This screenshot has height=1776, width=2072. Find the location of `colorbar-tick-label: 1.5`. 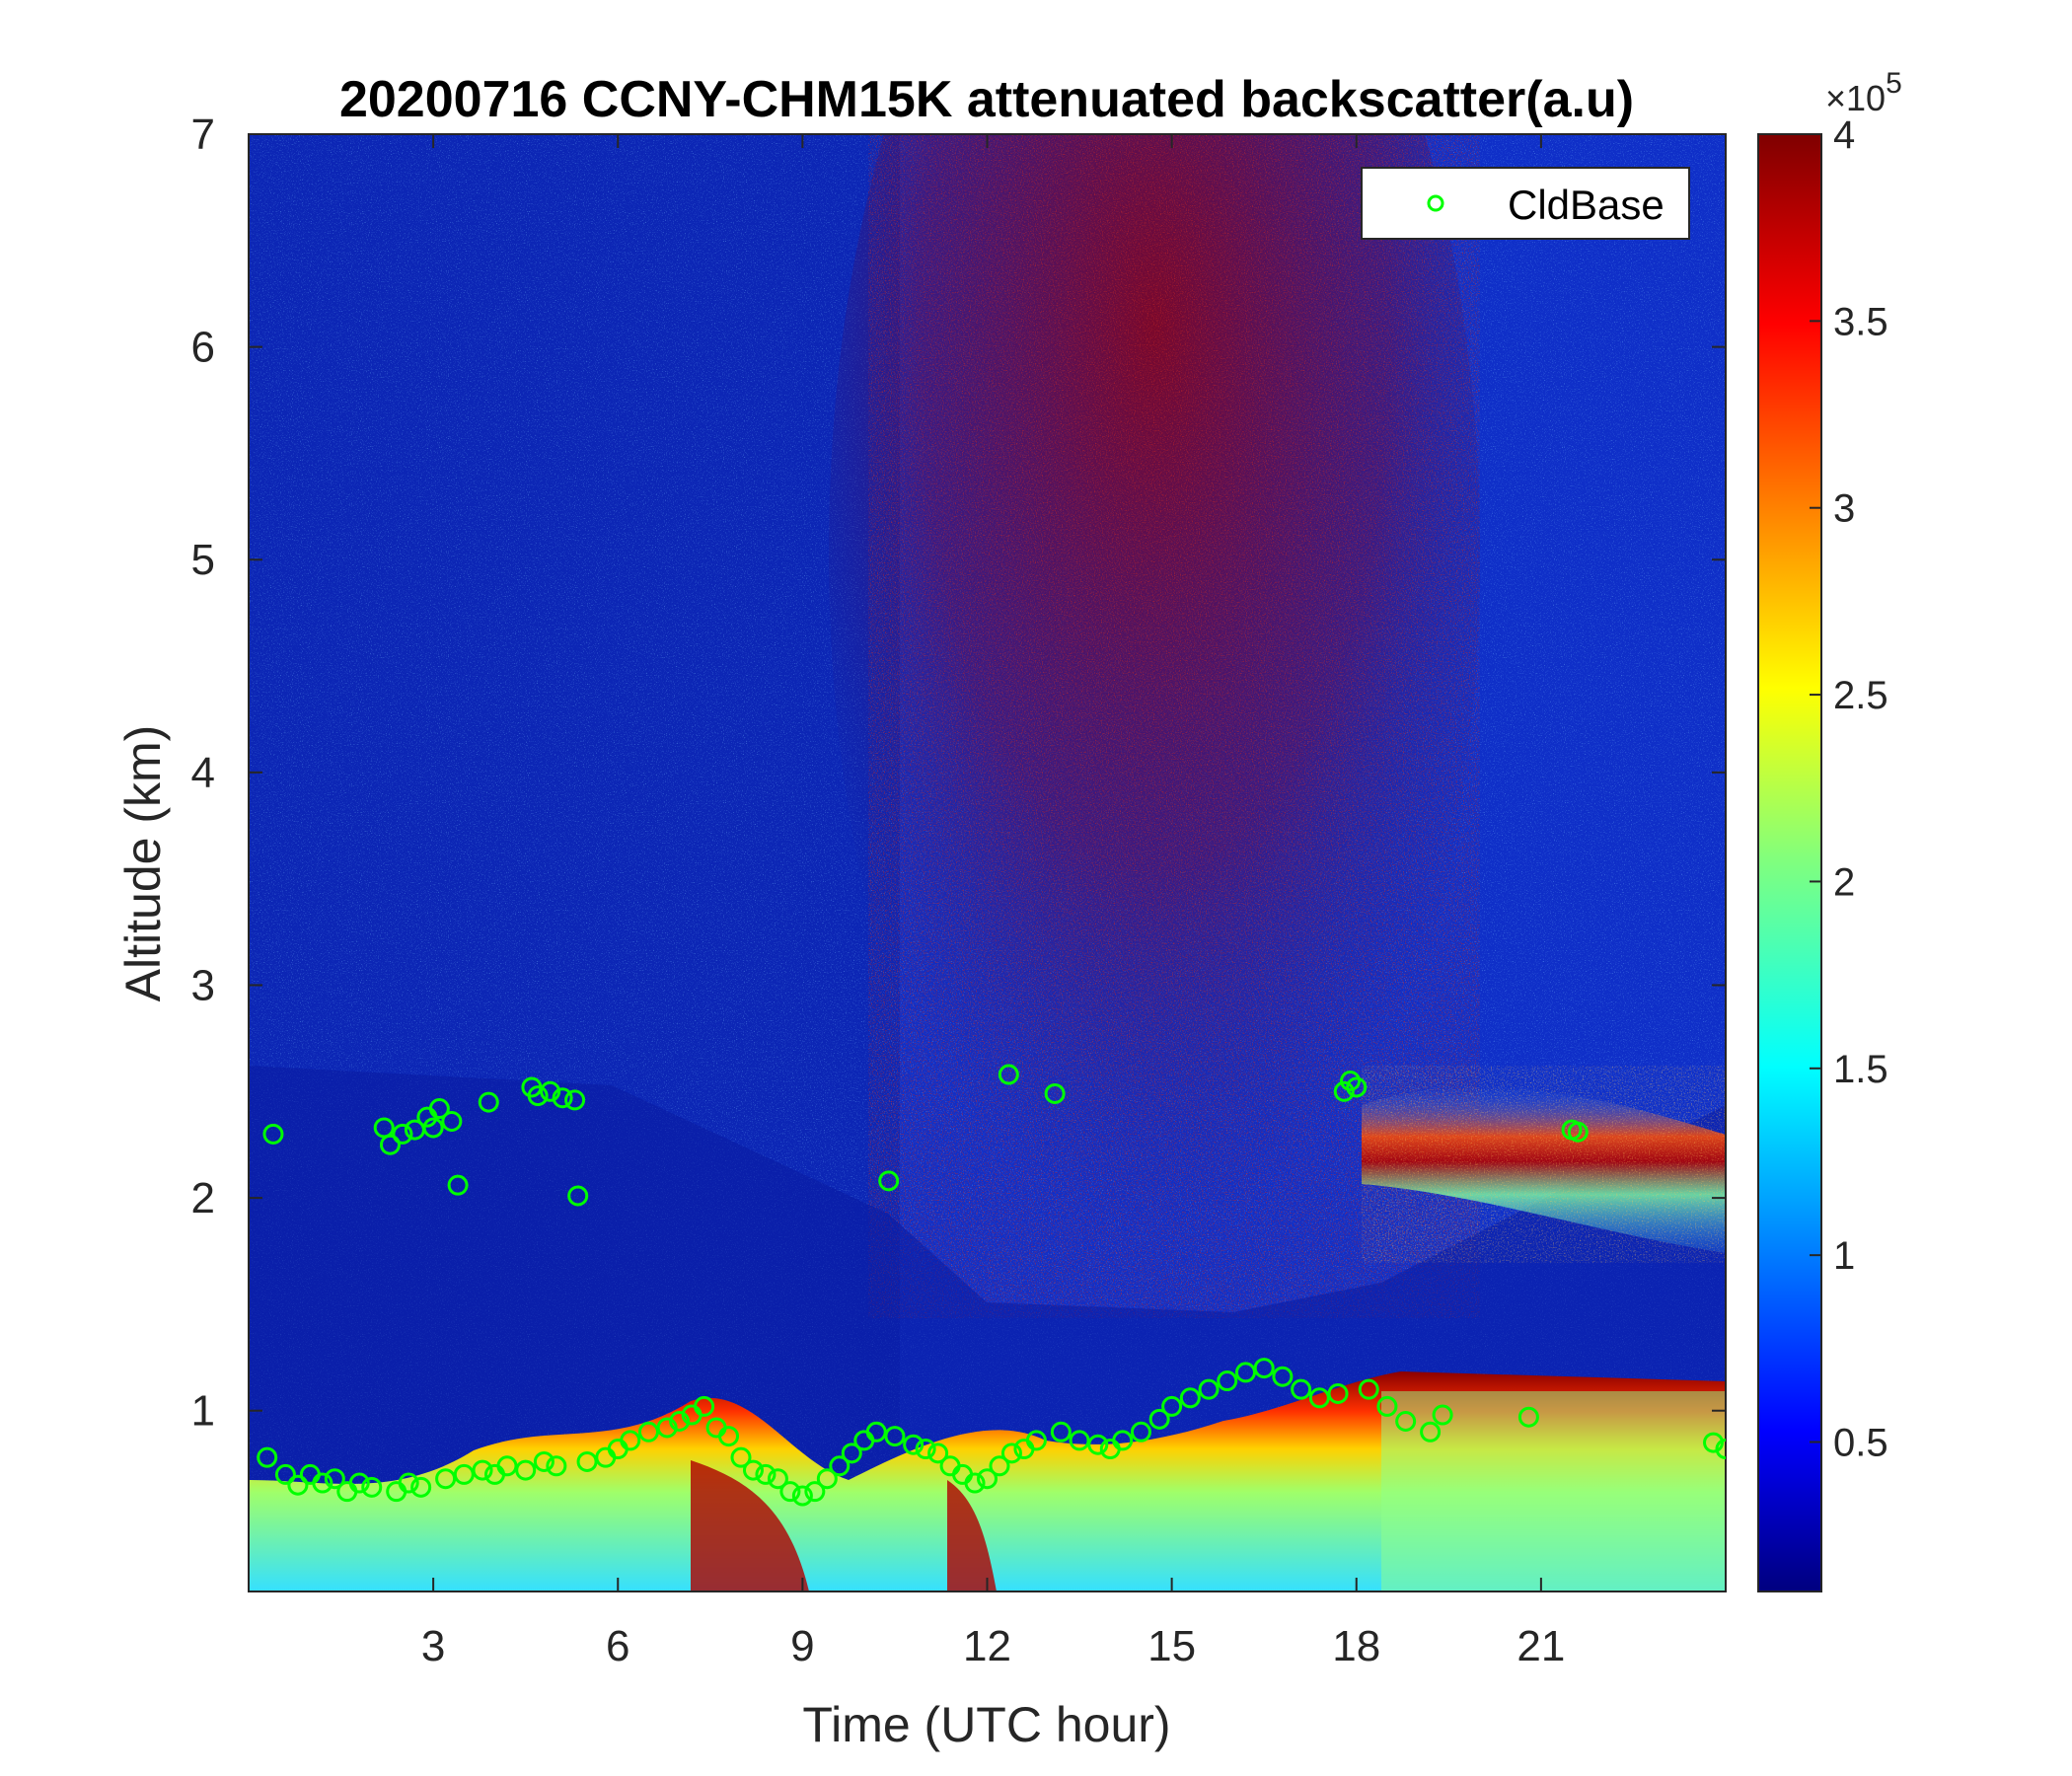

colorbar-tick-label: 1.5 is located at coordinates (1861, 1069).